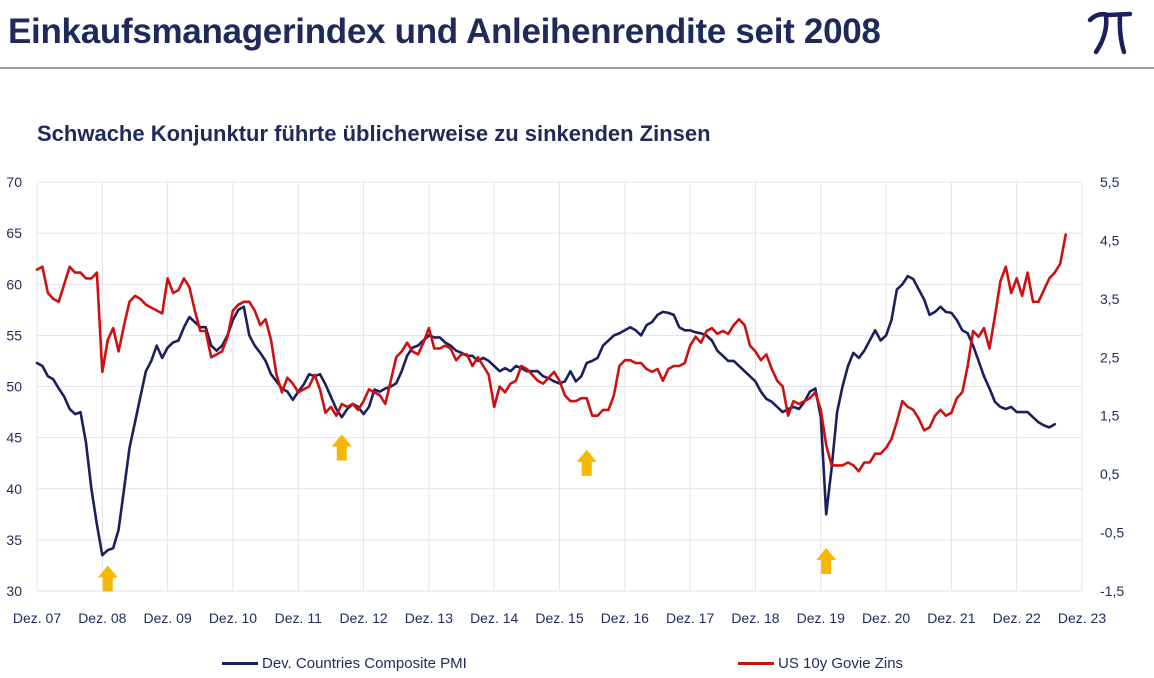 This screenshot has height=678, width=1154. Describe the element at coordinates (1110, 357) in the screenshot. I see `right-tick-label: 2,5` at that location.